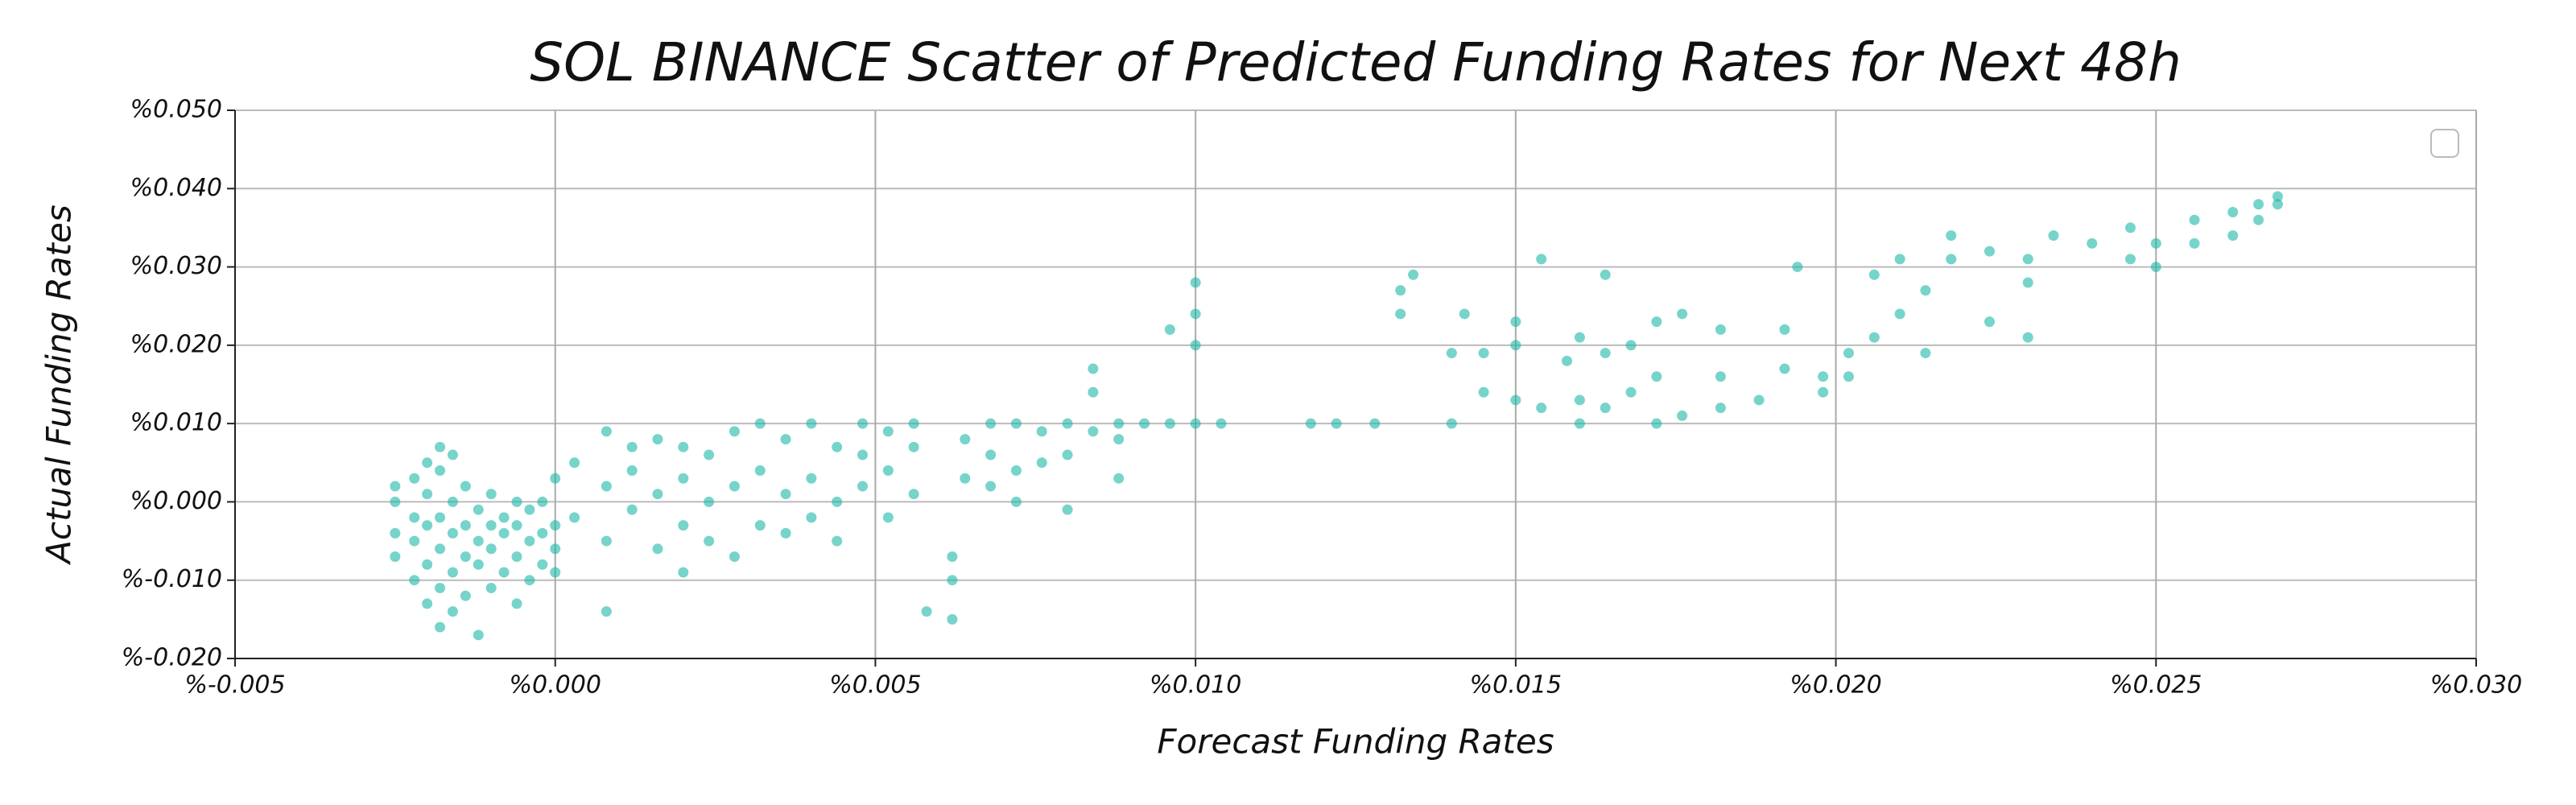 The image size is (2576, 805). I want to click on y-tick-label: %0.020, so click(176, 344).